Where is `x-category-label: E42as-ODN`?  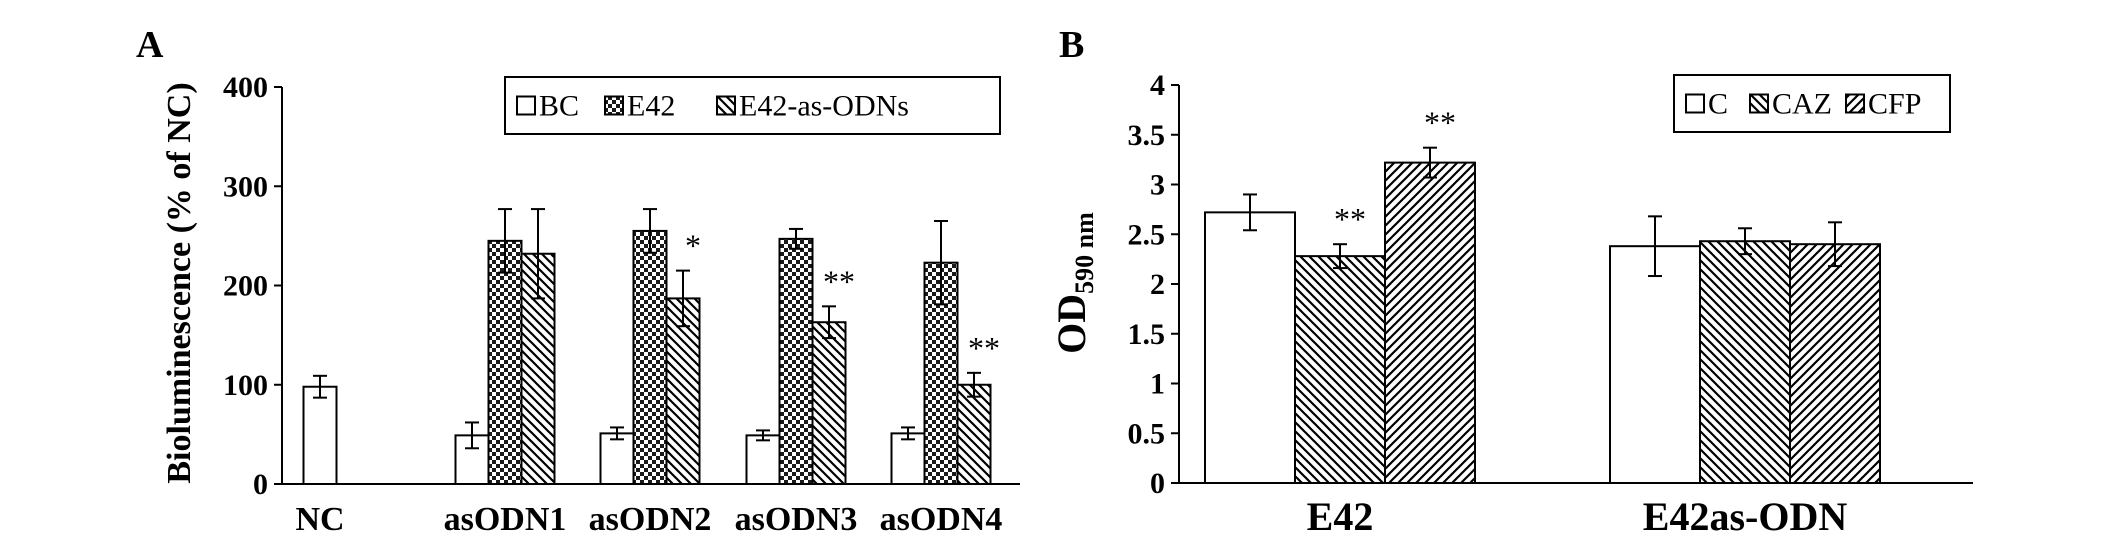
x-category-label: E42as-ODN is located at coordinates (1745, 516).